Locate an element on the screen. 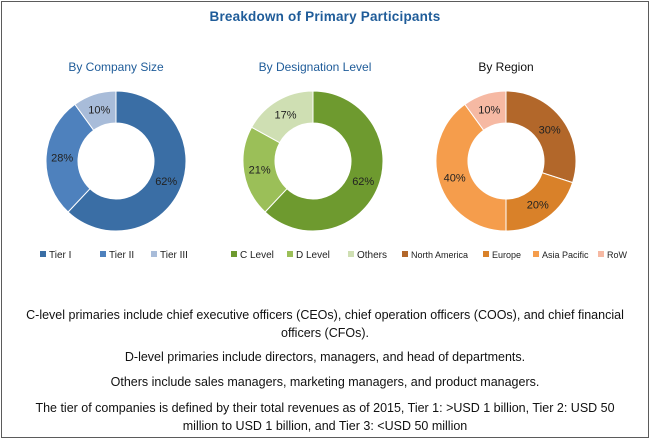 This screenshot has height=439, width=650. by-region-data-label-north-america: 30% is located at coordinates (550, 130).